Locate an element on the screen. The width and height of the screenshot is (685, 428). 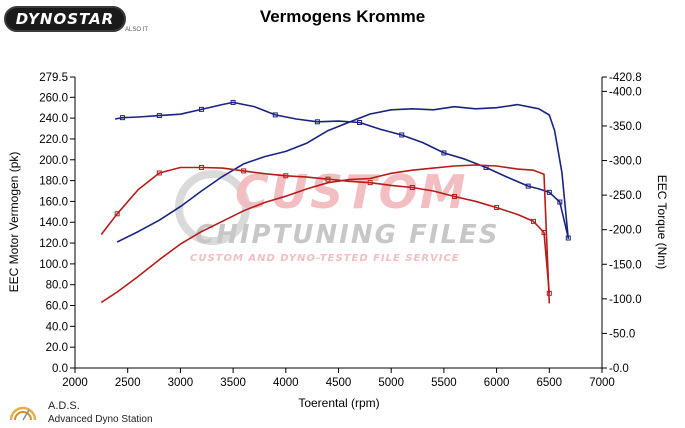
y-left-tick-label: 220.0 is located at coordinates (53, 140).